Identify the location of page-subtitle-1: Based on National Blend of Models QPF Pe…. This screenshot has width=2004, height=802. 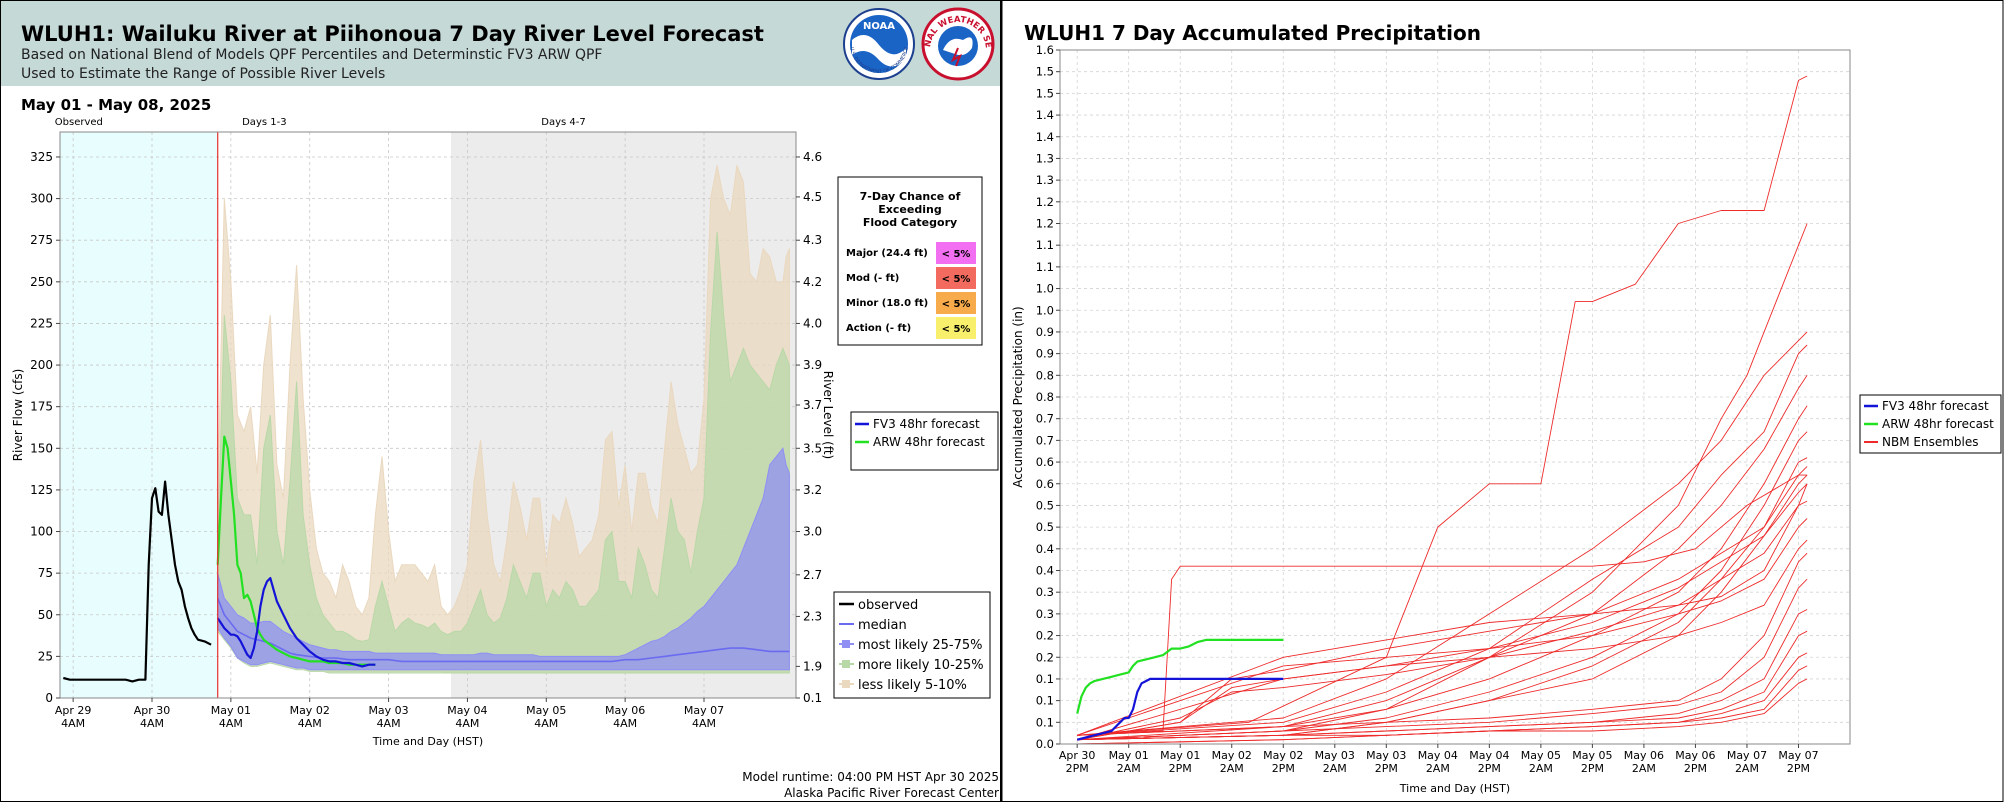
(311, 55).